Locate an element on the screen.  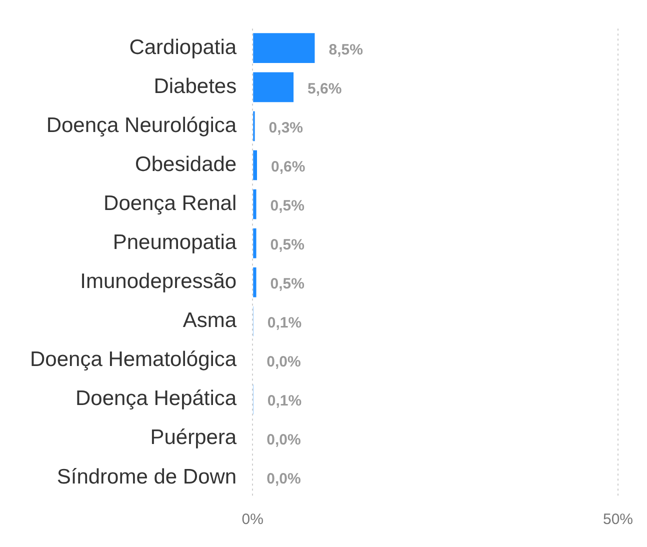
y-tick-label: Pneumopatia is located at coordinates (174, 242).